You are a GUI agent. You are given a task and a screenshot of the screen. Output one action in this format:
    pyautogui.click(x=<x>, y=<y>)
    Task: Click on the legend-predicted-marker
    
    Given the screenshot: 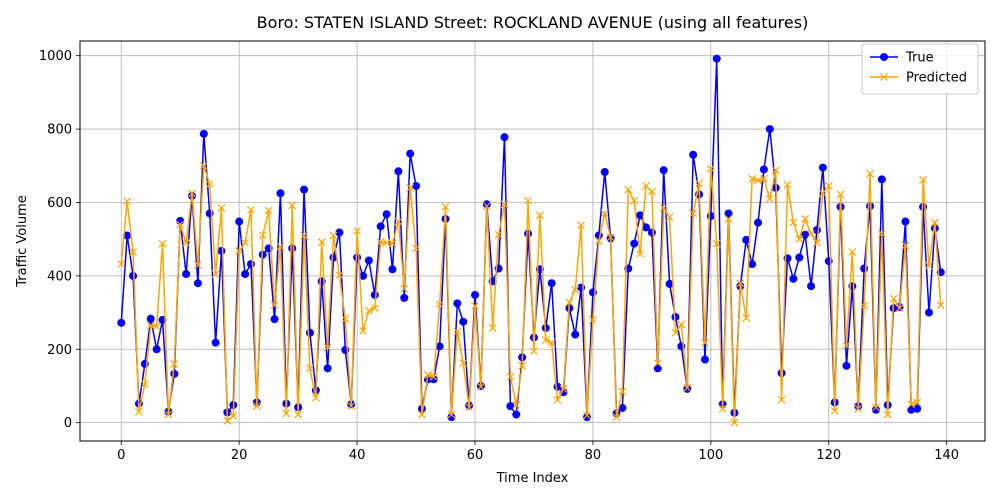 What is the action you would take?
    pyautogui.click(x=884, y=77)
    